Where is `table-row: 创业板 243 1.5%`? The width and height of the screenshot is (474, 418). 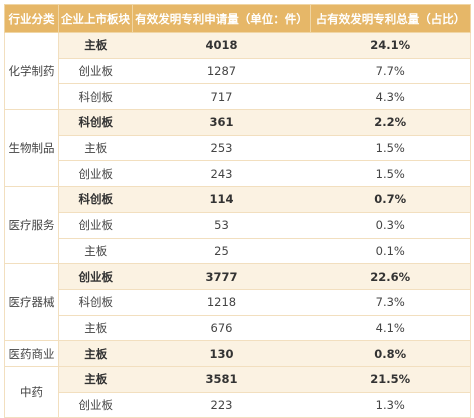
table-row: 创业板 243 1.5% is located at coordinates (238, 174).